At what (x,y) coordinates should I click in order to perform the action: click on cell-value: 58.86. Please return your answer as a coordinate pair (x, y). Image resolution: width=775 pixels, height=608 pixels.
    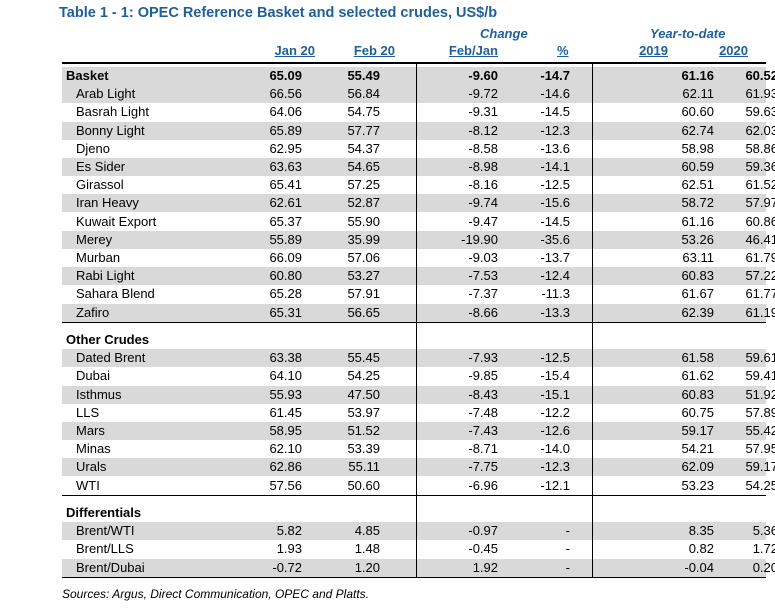
    Looking at the image, I should click on (760, 148).